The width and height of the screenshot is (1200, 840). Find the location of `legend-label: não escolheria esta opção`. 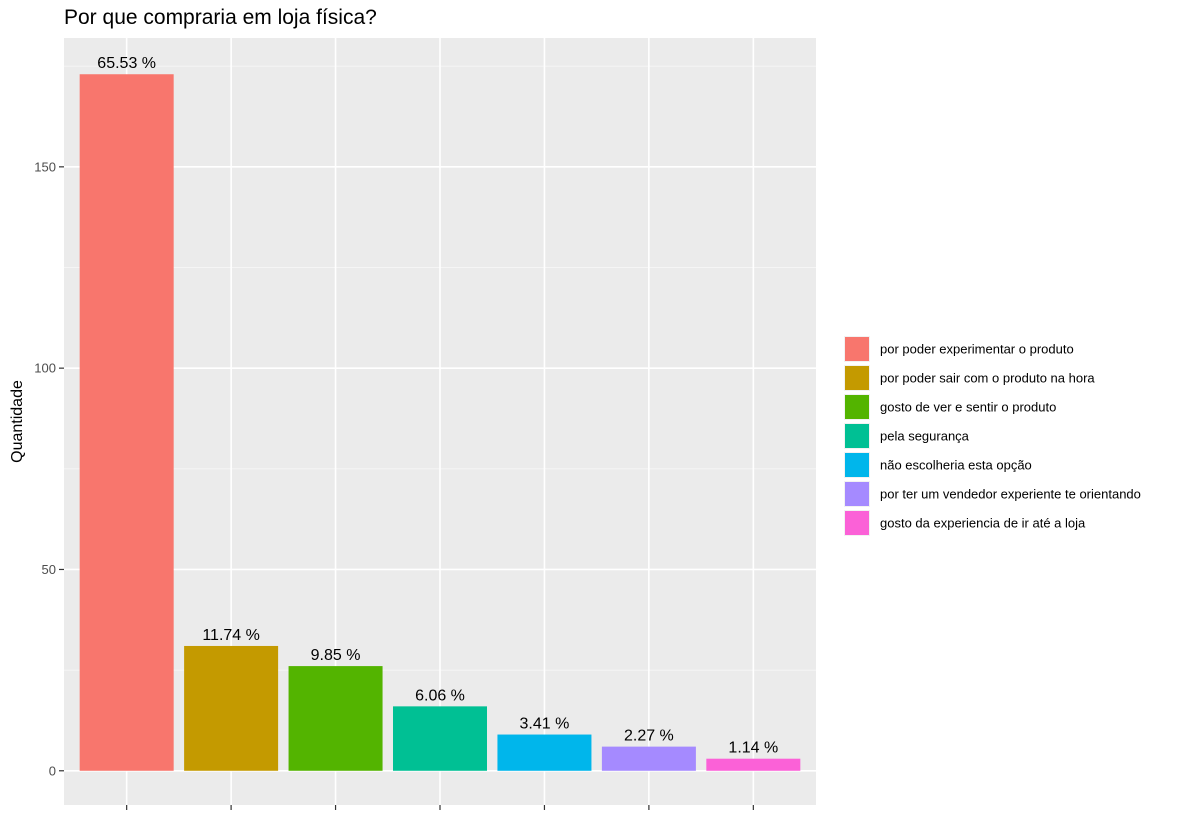

legend-label: não escolheria esta opção is located at coordinates (956, 465).